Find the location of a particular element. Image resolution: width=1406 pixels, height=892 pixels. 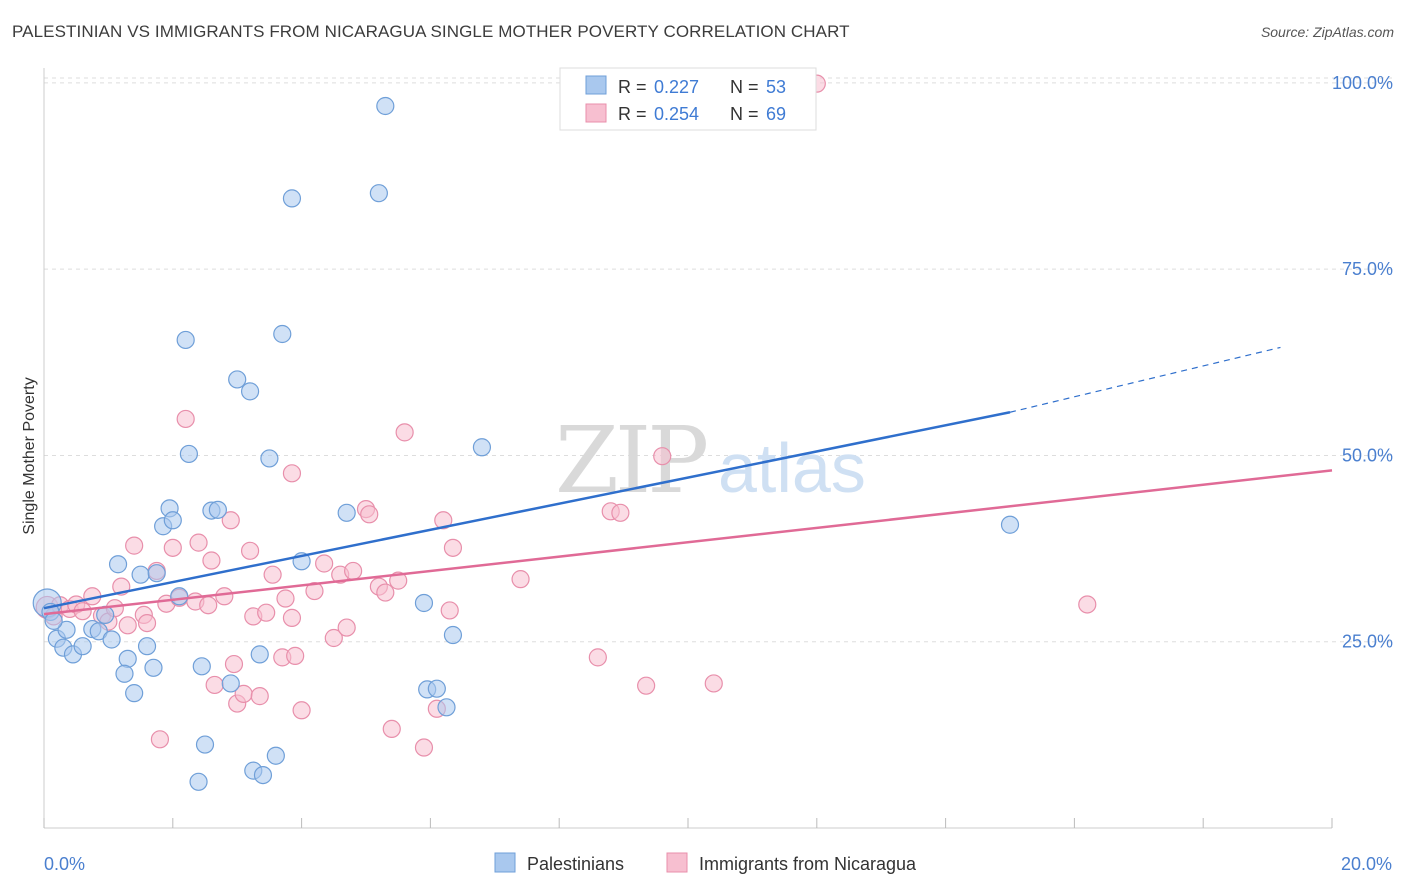

legend-box: R = 0.227 N = 53 R = 0.254 N = 69 is located at coordinates (688, 99).